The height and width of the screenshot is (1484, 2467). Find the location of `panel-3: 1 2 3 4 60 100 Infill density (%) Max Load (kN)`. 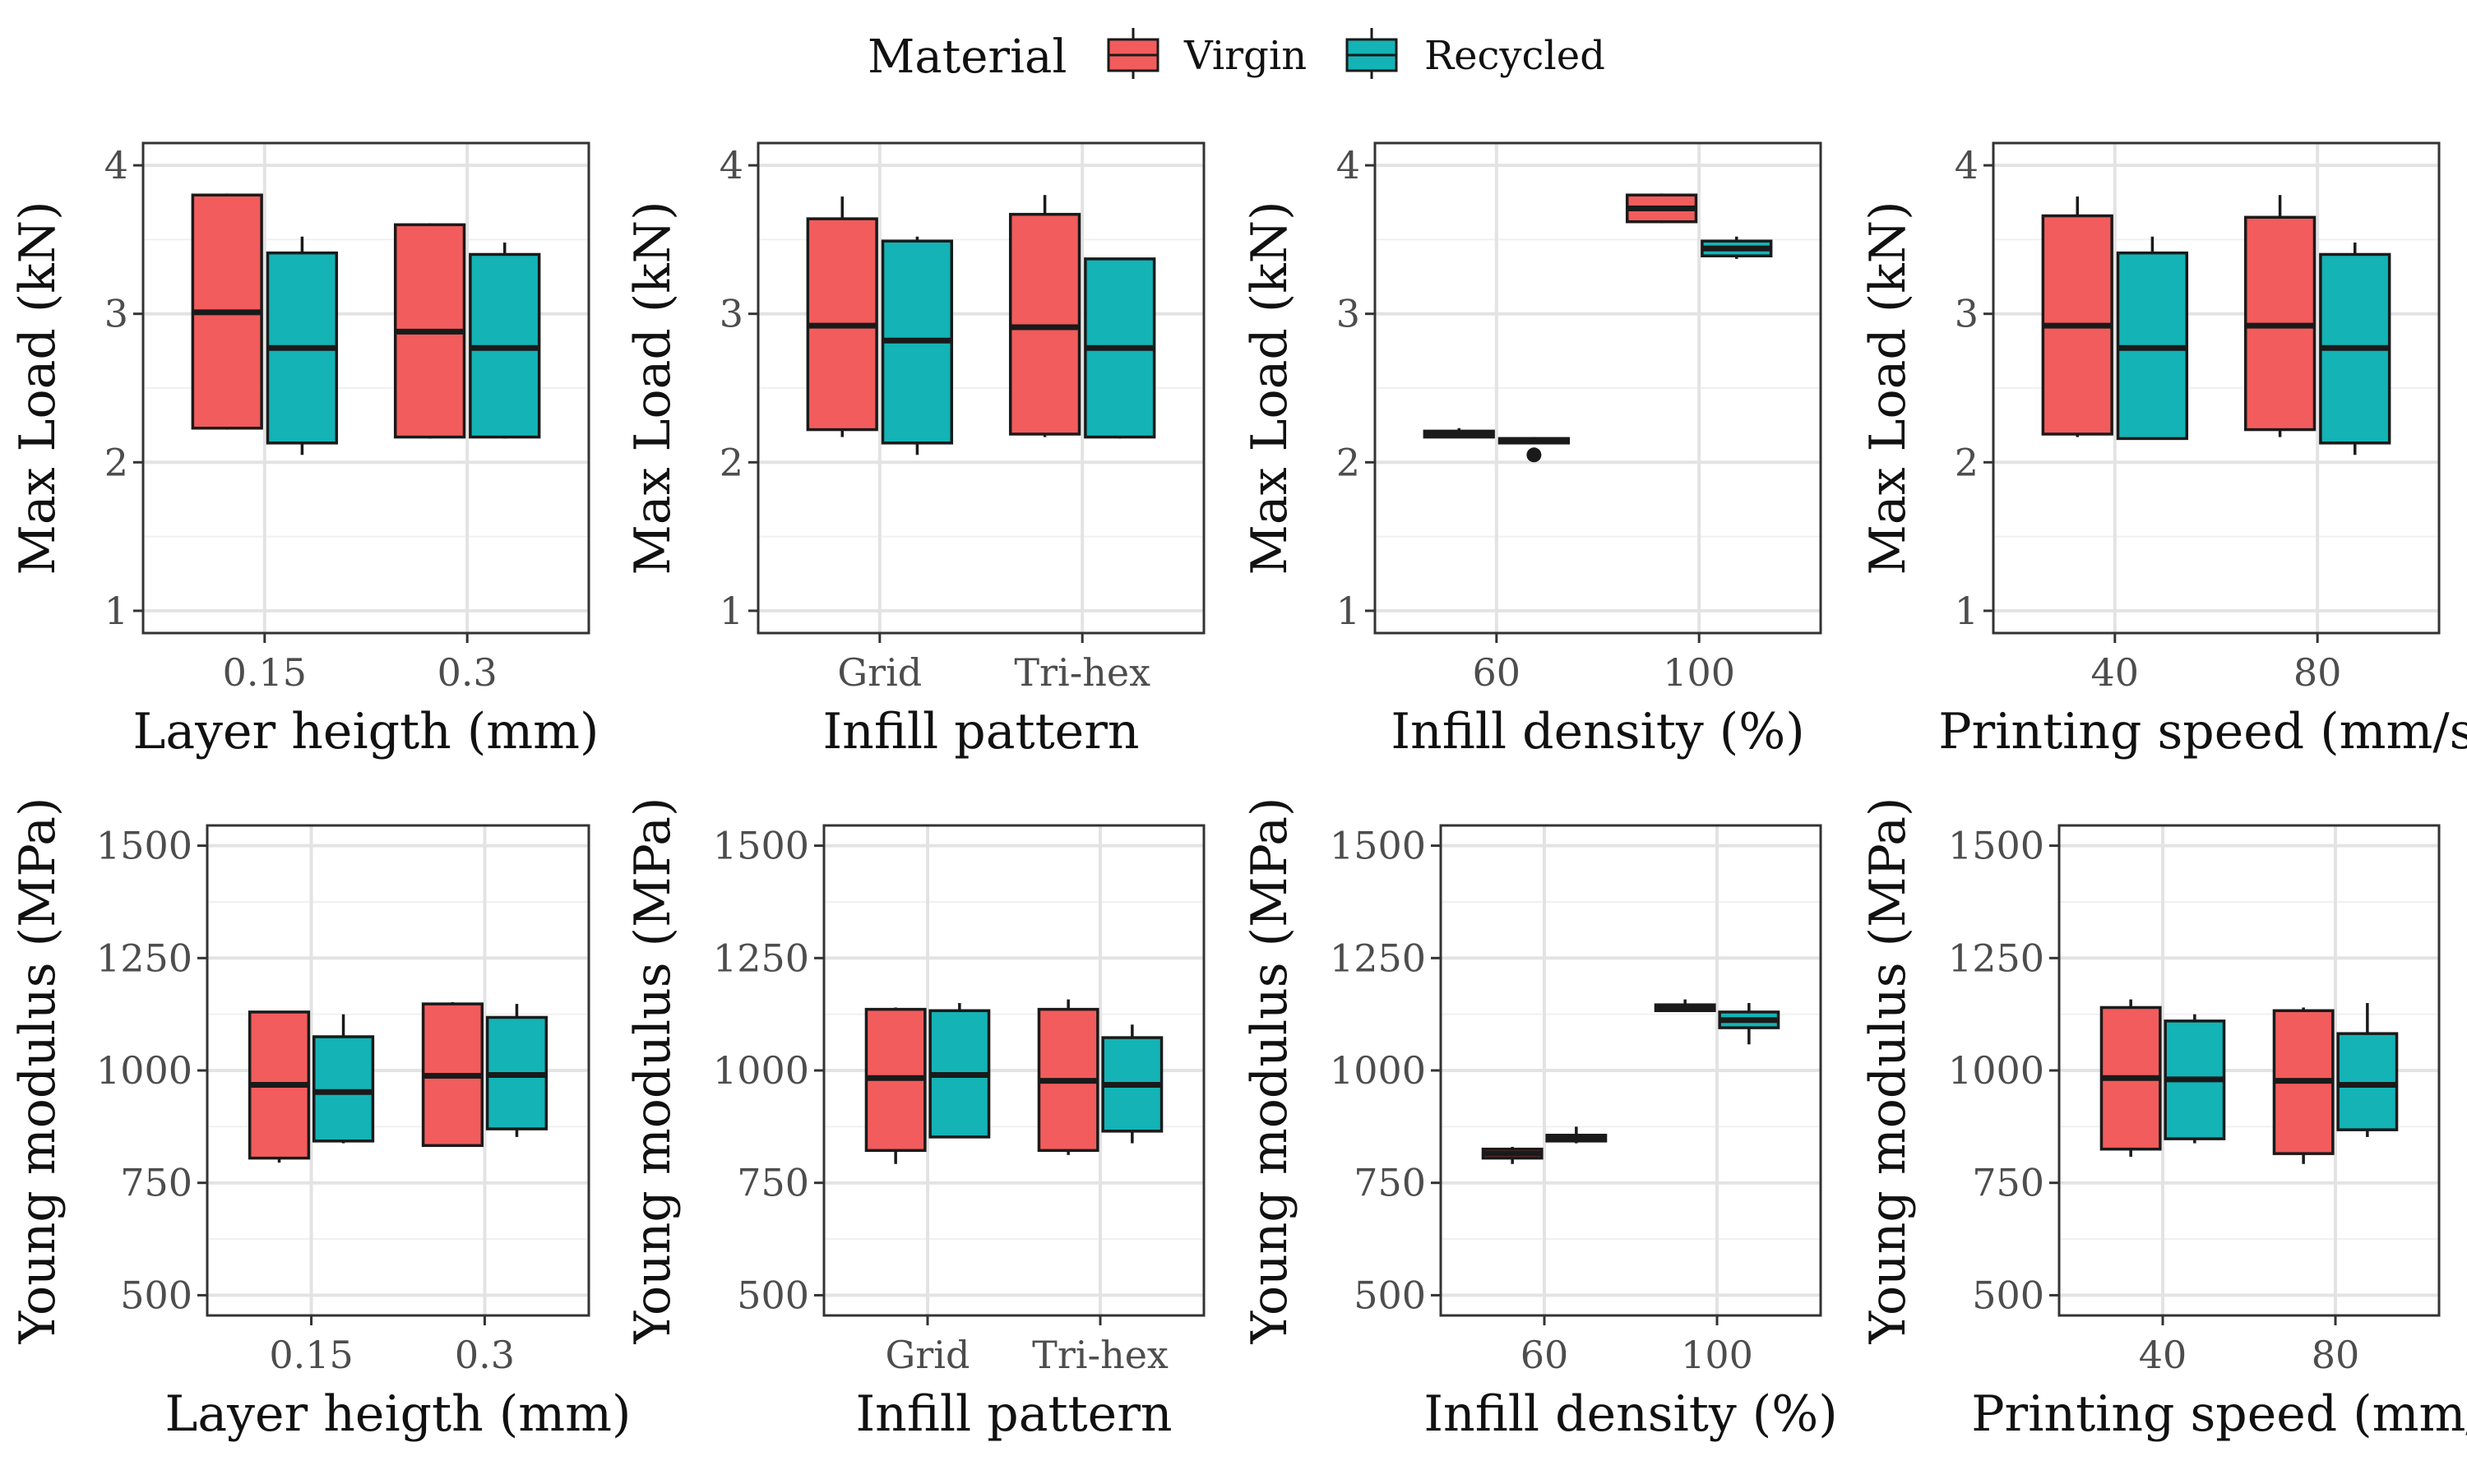

panel-3: 1 2 3 4 60 100 Infill density (%) Max Load (kN) is located at coordinates (1531, 450).